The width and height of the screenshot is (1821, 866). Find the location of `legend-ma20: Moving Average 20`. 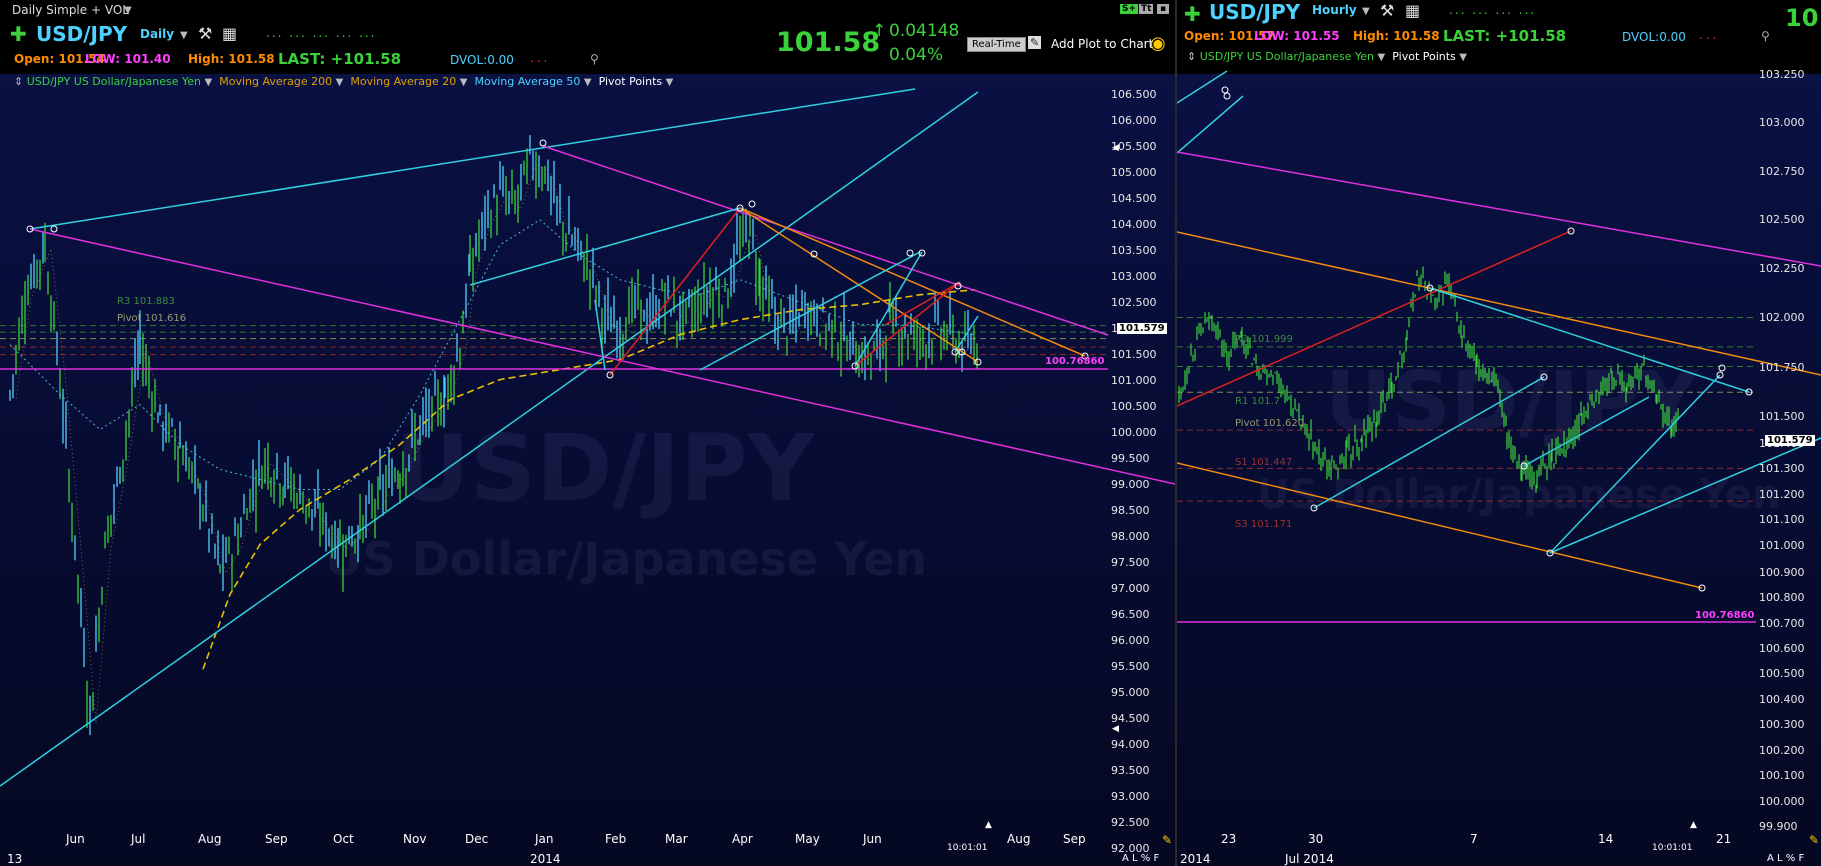

legend-ma20: Moving Average 20 is located at coordinates (403, 81).